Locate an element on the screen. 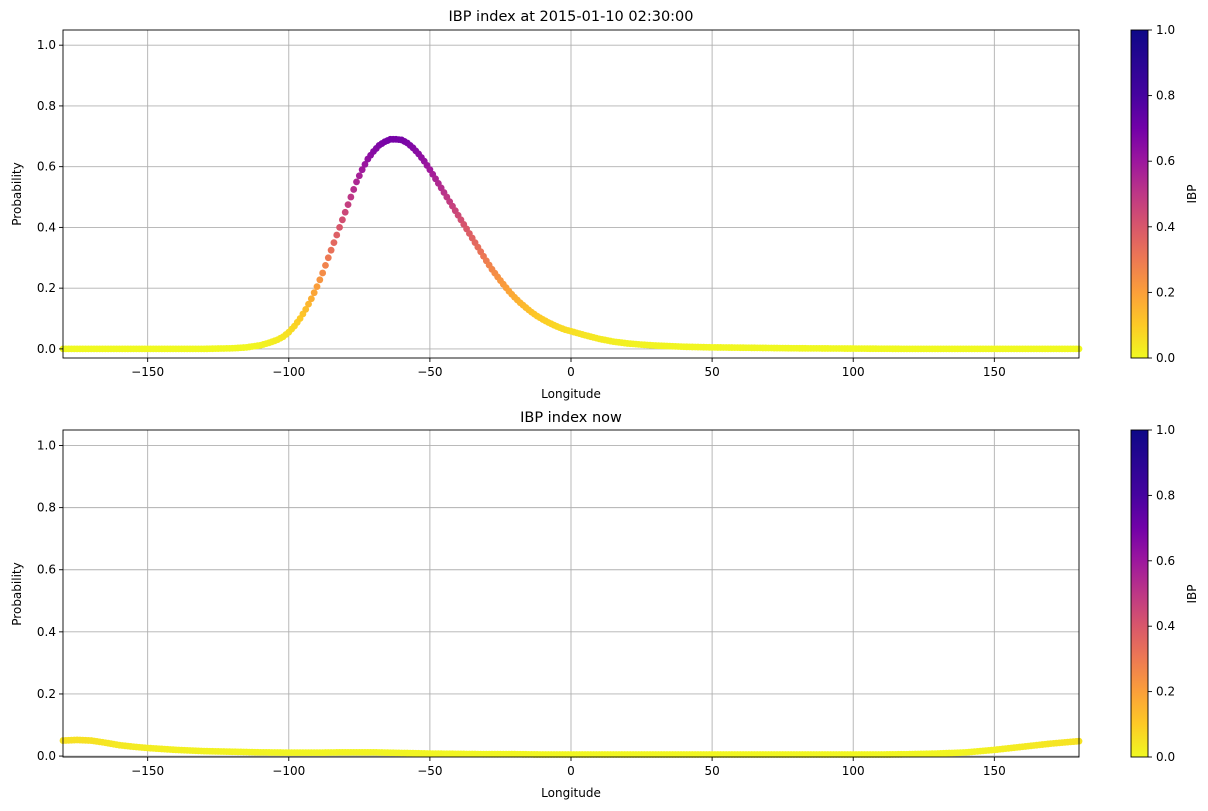  chart-title: IBP index at 2015-01-10 02:30:00 is located at coordinates (570, 17).